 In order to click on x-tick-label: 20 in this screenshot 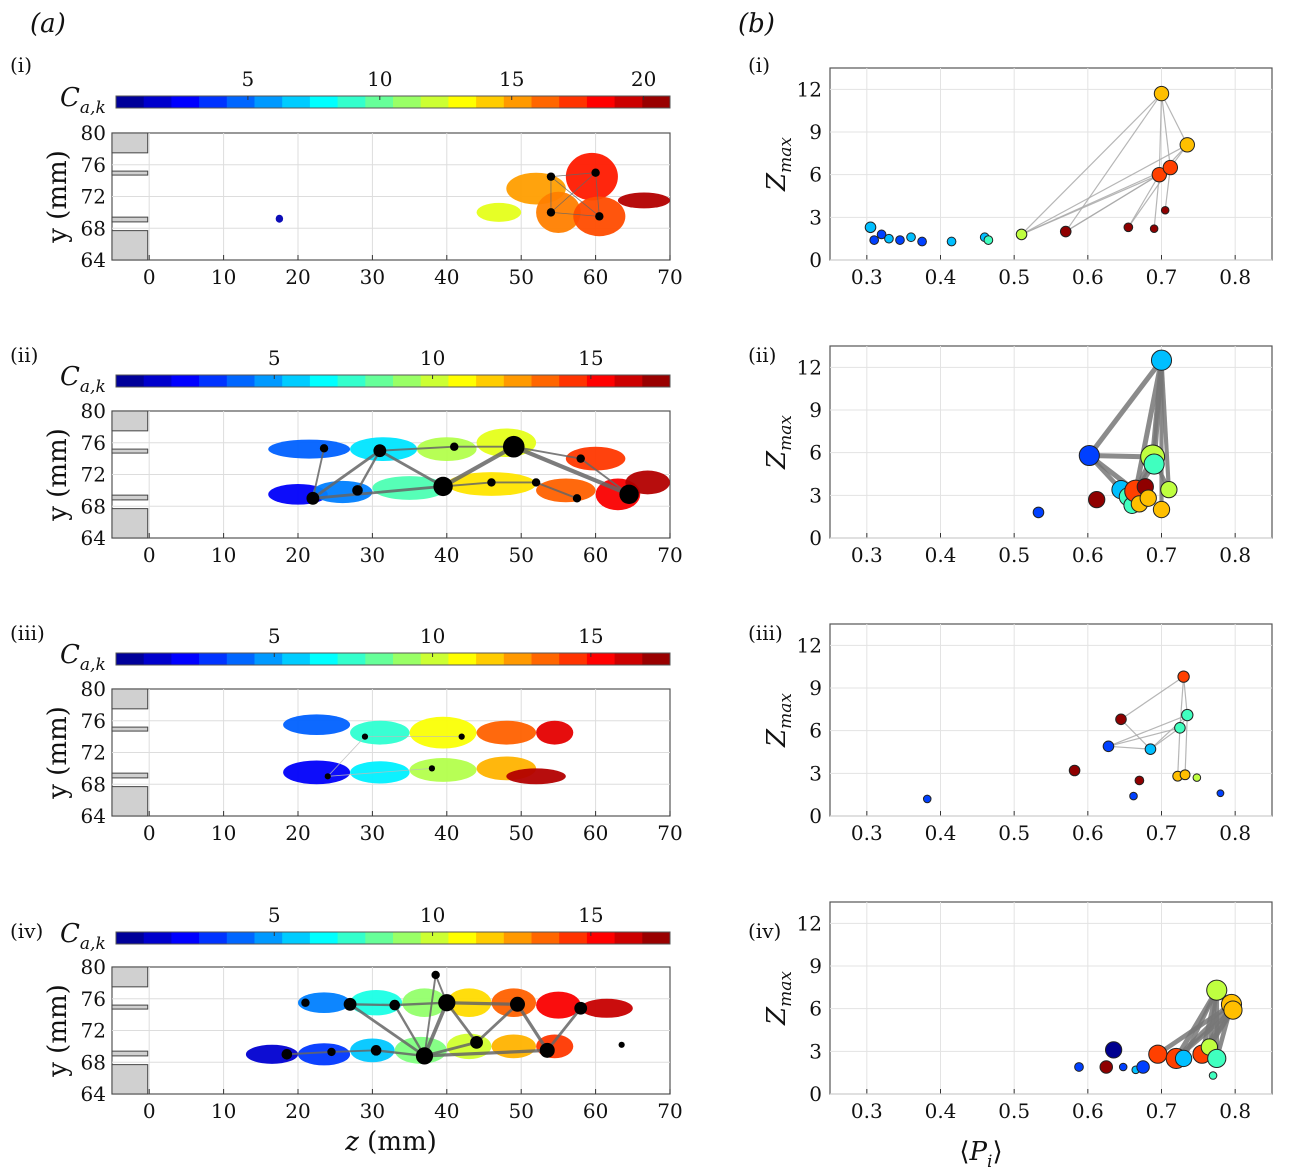, I will do `click(297, 277)`.